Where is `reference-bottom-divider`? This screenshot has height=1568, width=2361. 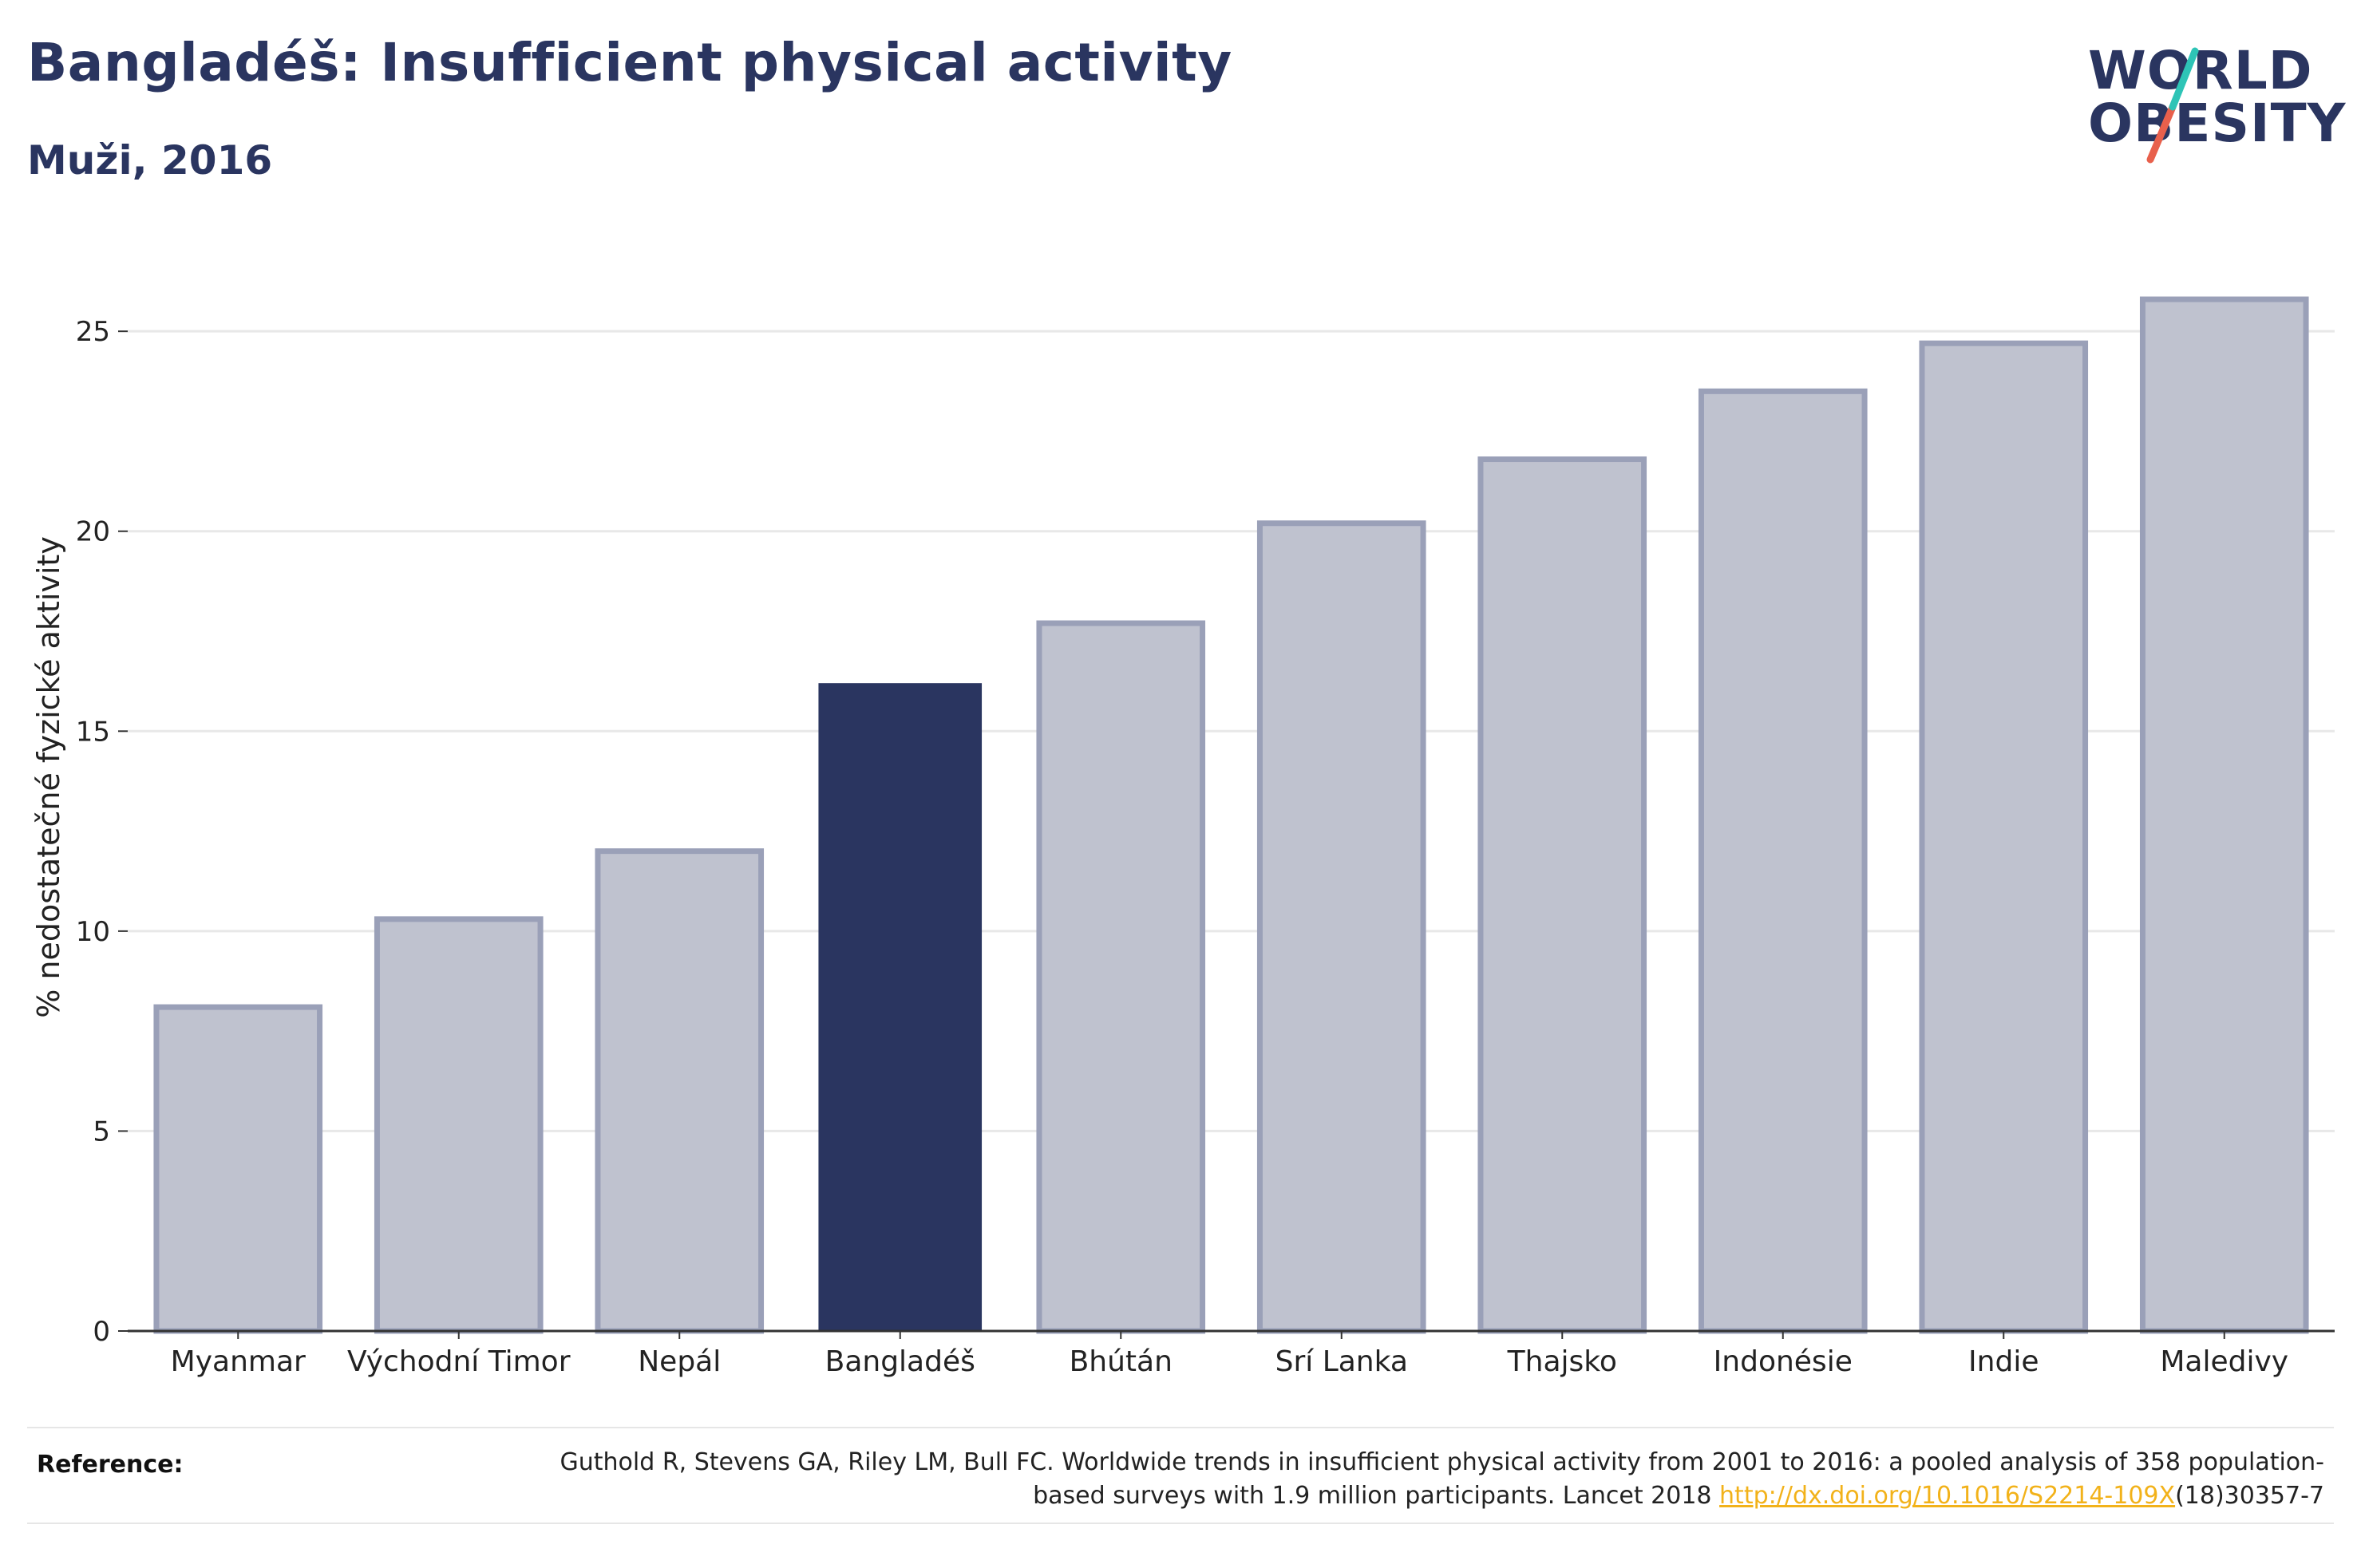
reference-bottom-divider is located at coordinates (1180, 1523).